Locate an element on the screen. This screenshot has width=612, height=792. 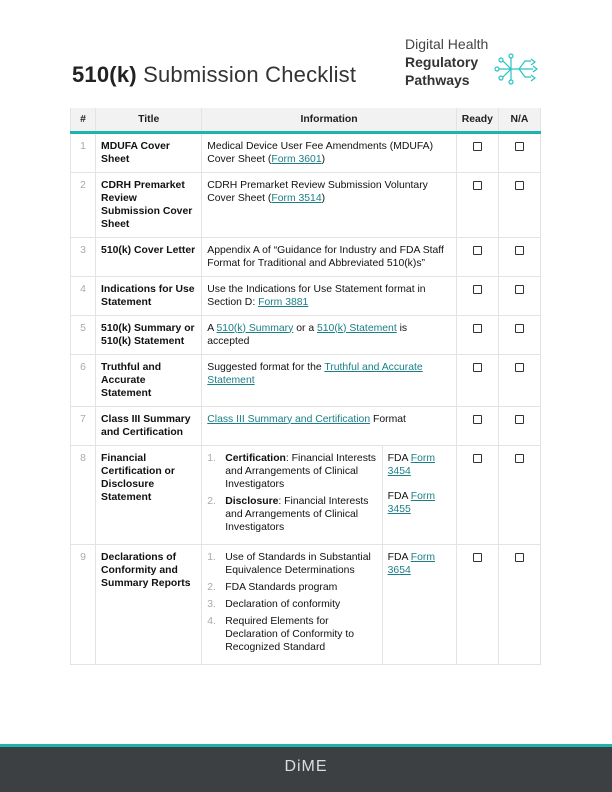
forms-cell: FDA Form 3654 is located at coordinates (419, 604).